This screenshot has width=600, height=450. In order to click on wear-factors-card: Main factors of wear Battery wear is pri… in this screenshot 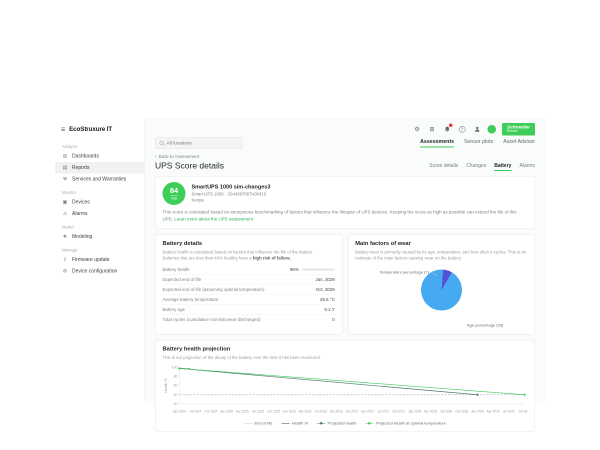, I will do `click(441, 284)`.